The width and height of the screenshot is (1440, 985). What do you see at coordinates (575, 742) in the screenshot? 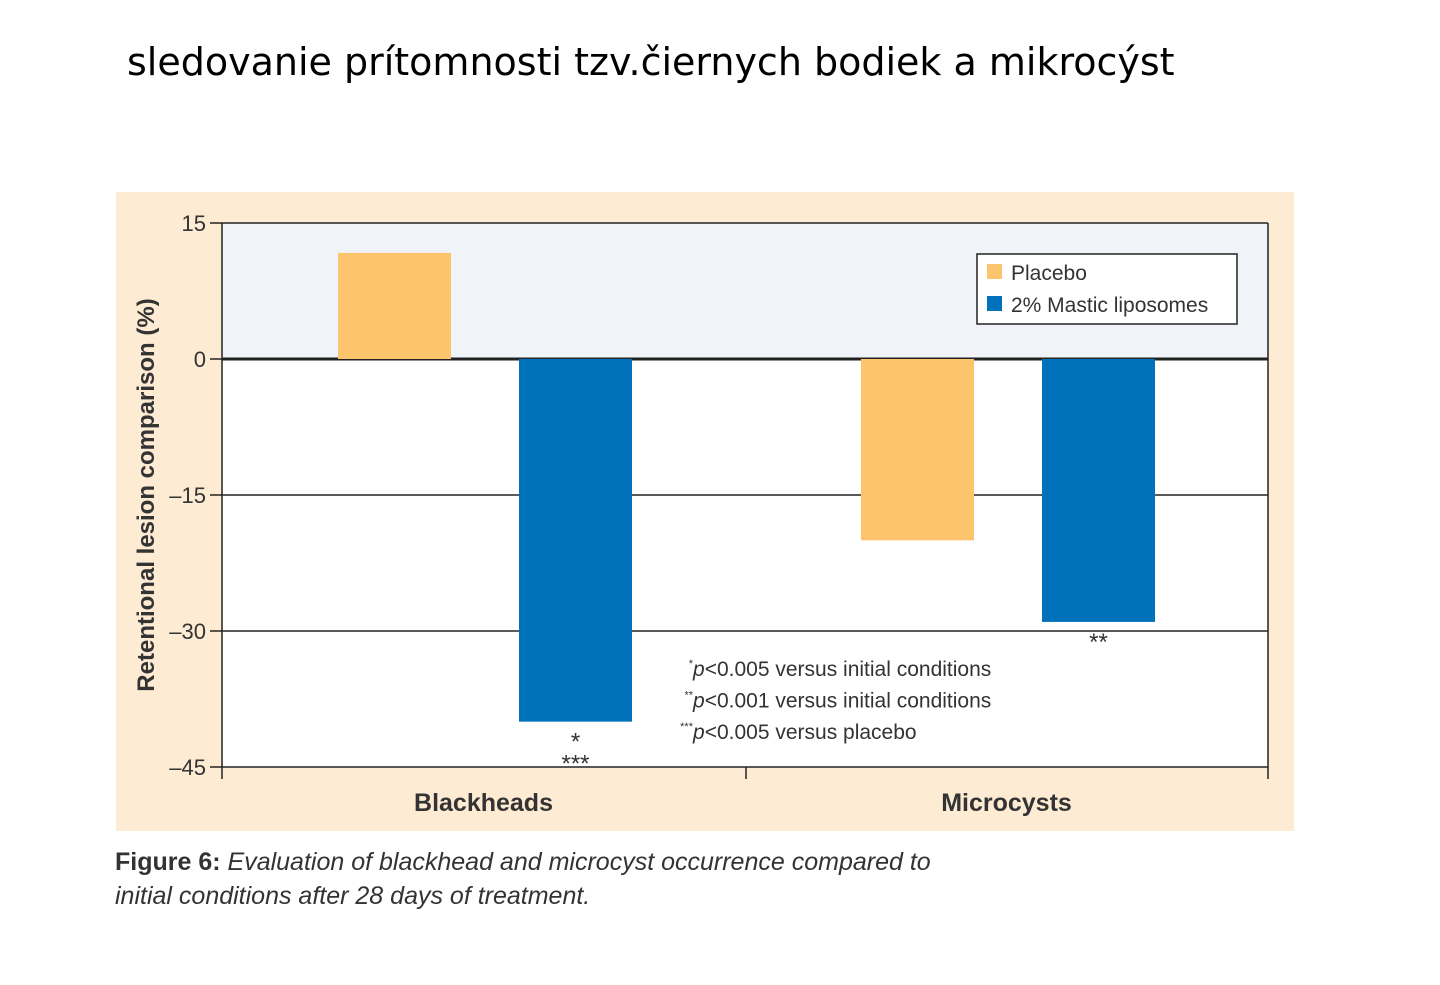
I see `significance-mark: *` at bounding box center [575, 742].